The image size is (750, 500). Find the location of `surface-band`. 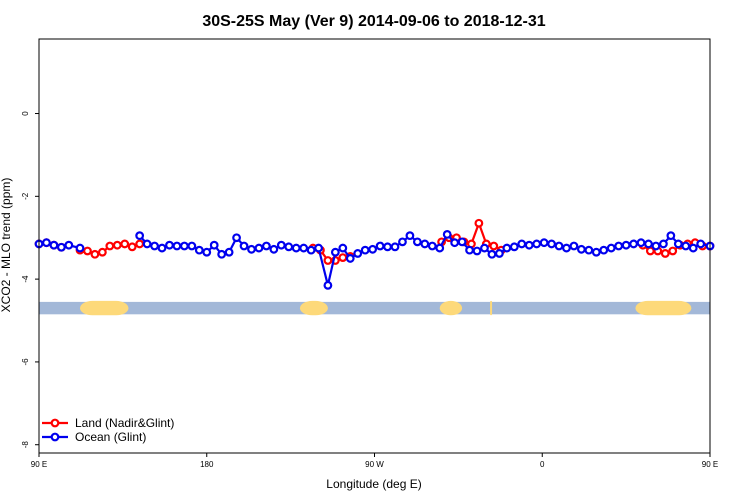

surface-band is located at coordinates (374, 308).